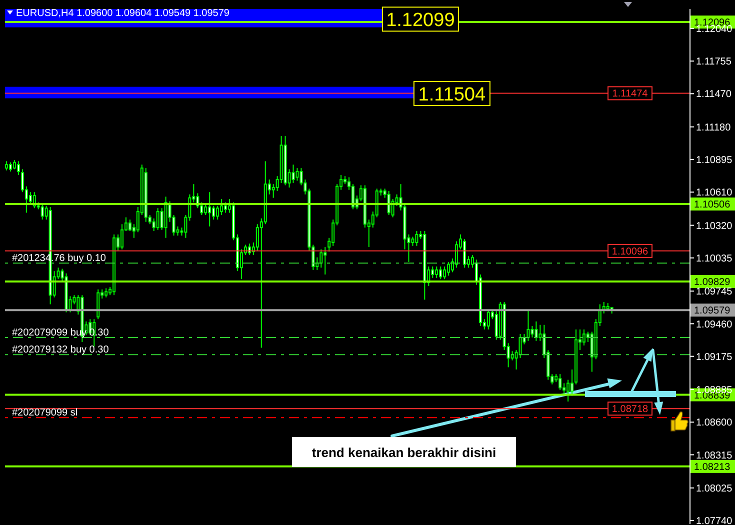  Describe the element at coordinates (714, 258) in the screenshot. I see `y-tick-label: 1.10035` at that location.